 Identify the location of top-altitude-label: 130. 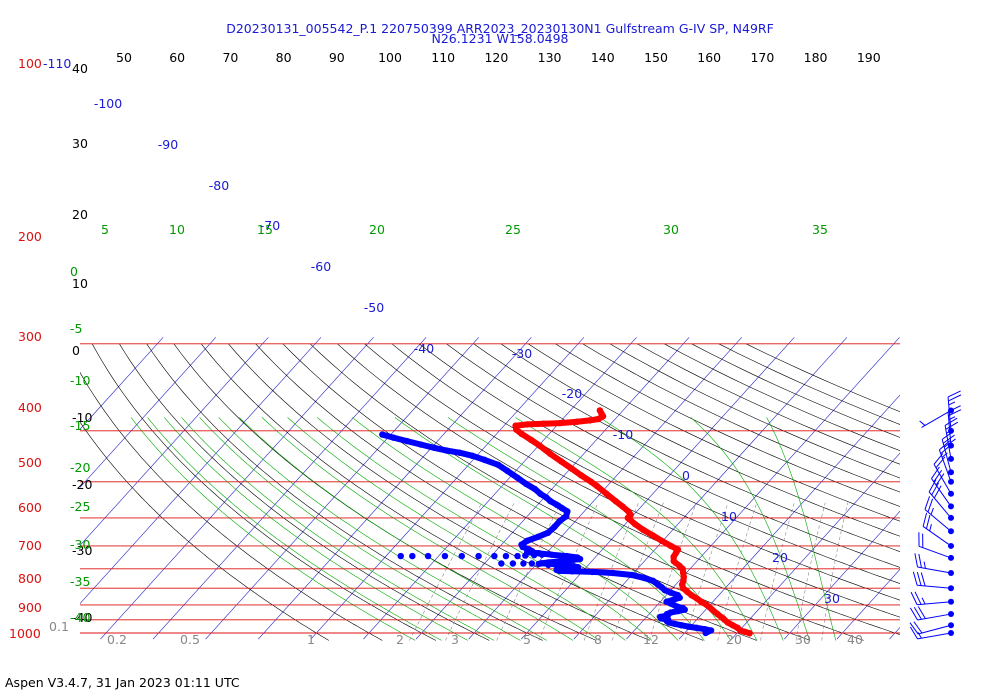
(550, 57).